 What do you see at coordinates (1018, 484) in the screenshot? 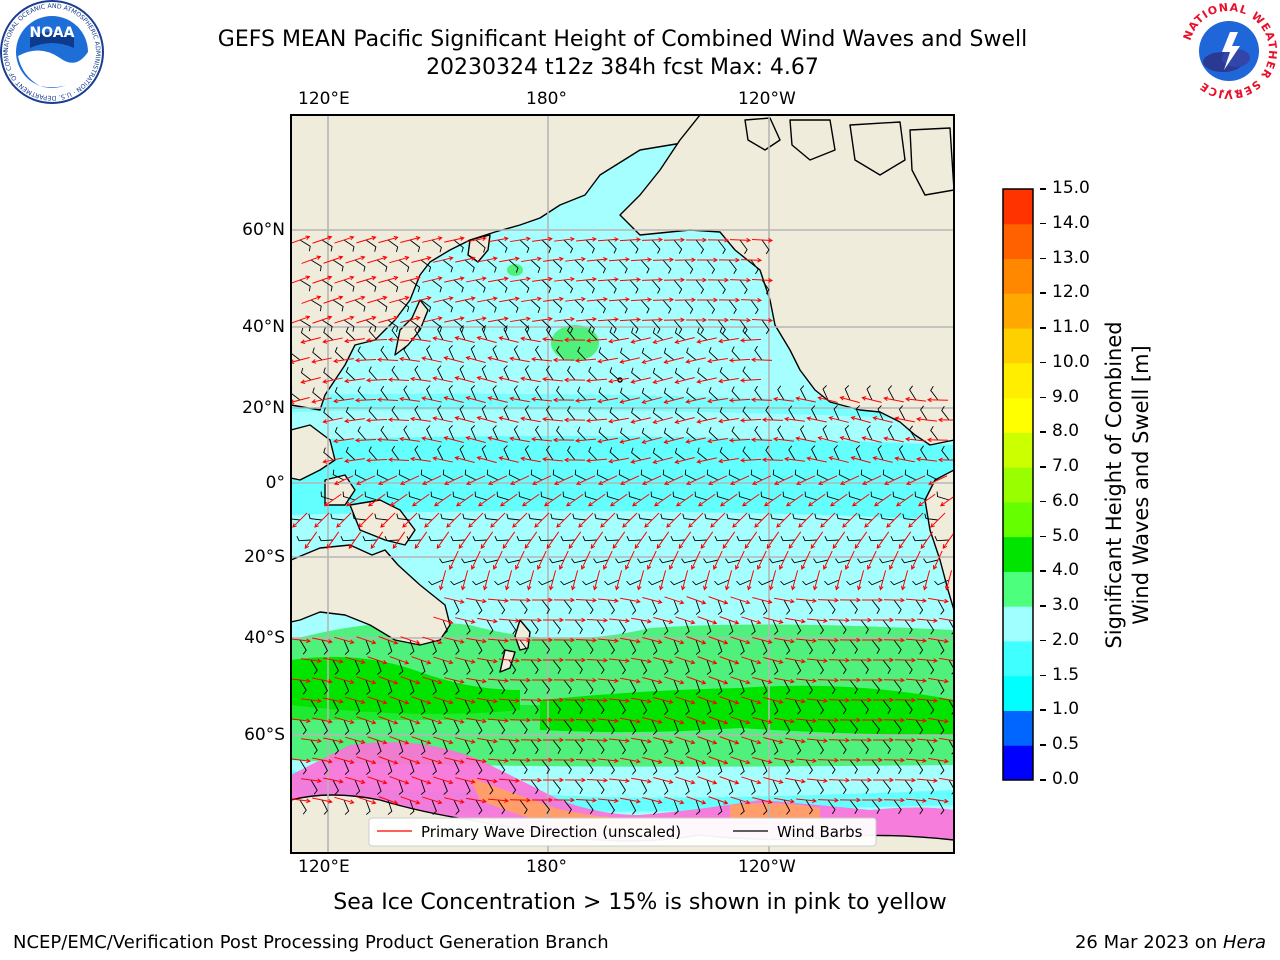
I see `colorbar` at bounding box center [1018, 484].